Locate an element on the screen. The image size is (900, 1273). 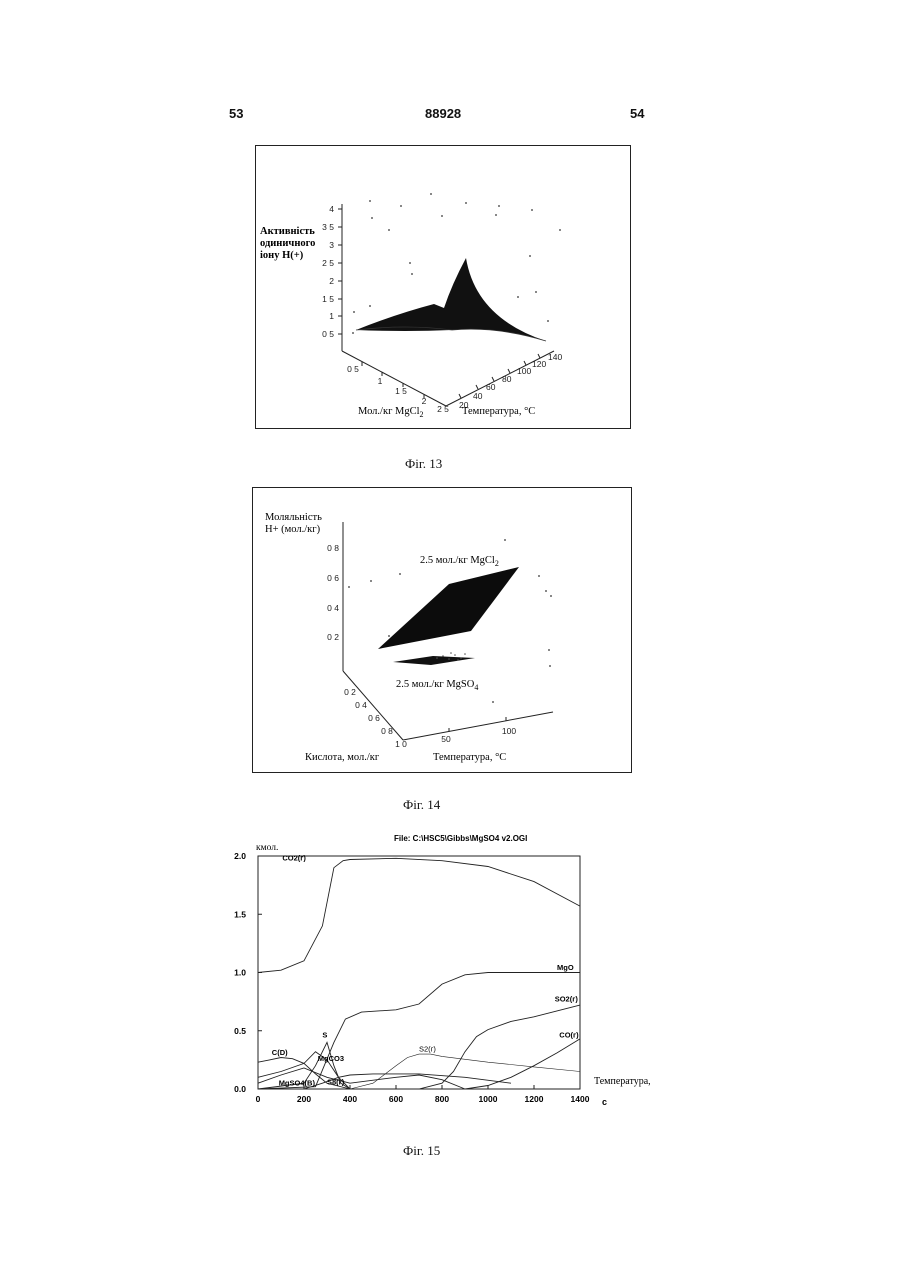
fig15-series-label: CO2(г) is located at coordinates (294, 858).